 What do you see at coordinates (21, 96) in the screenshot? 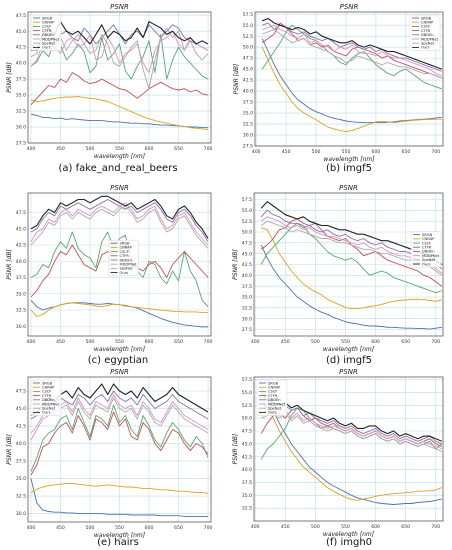
I see `y-tick-label: 35.0` at bounding box center [21, 96].